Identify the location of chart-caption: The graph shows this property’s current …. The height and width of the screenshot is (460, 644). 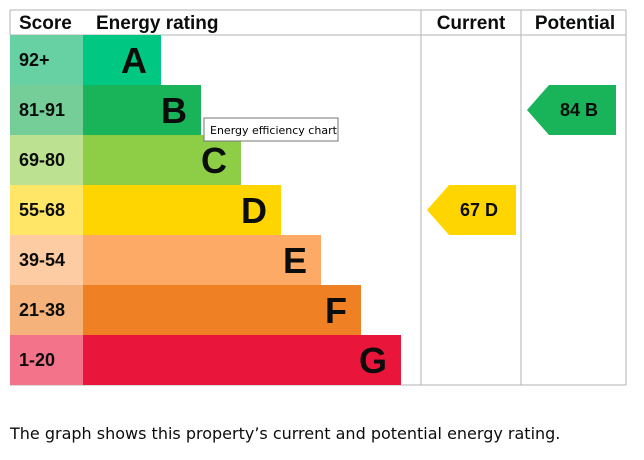
(285, 433).